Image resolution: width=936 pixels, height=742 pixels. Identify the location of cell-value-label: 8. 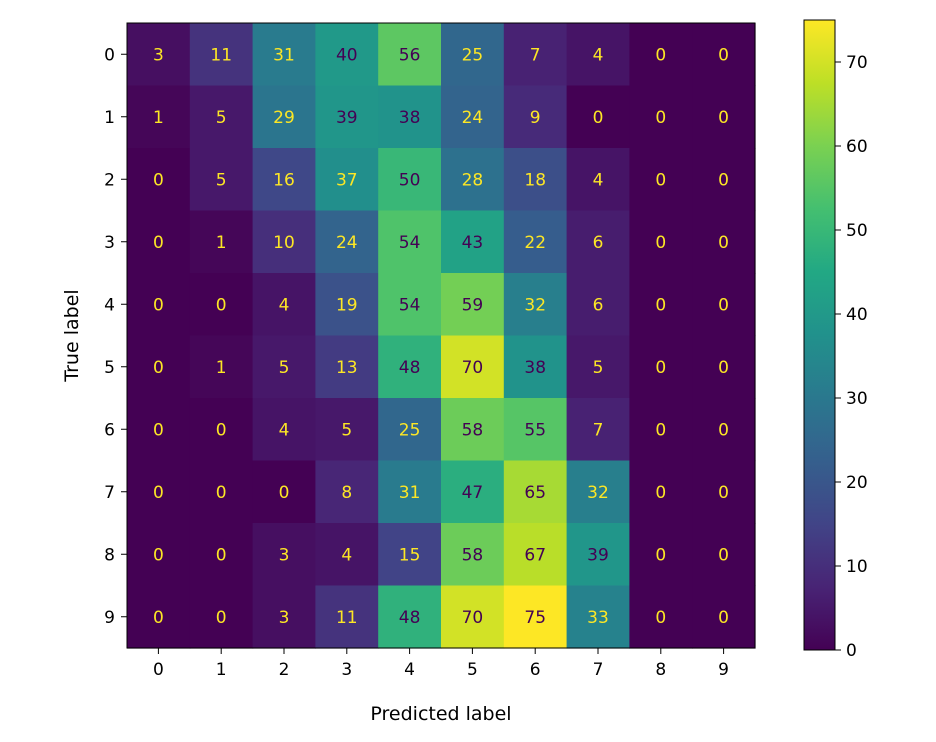
(346, 493).